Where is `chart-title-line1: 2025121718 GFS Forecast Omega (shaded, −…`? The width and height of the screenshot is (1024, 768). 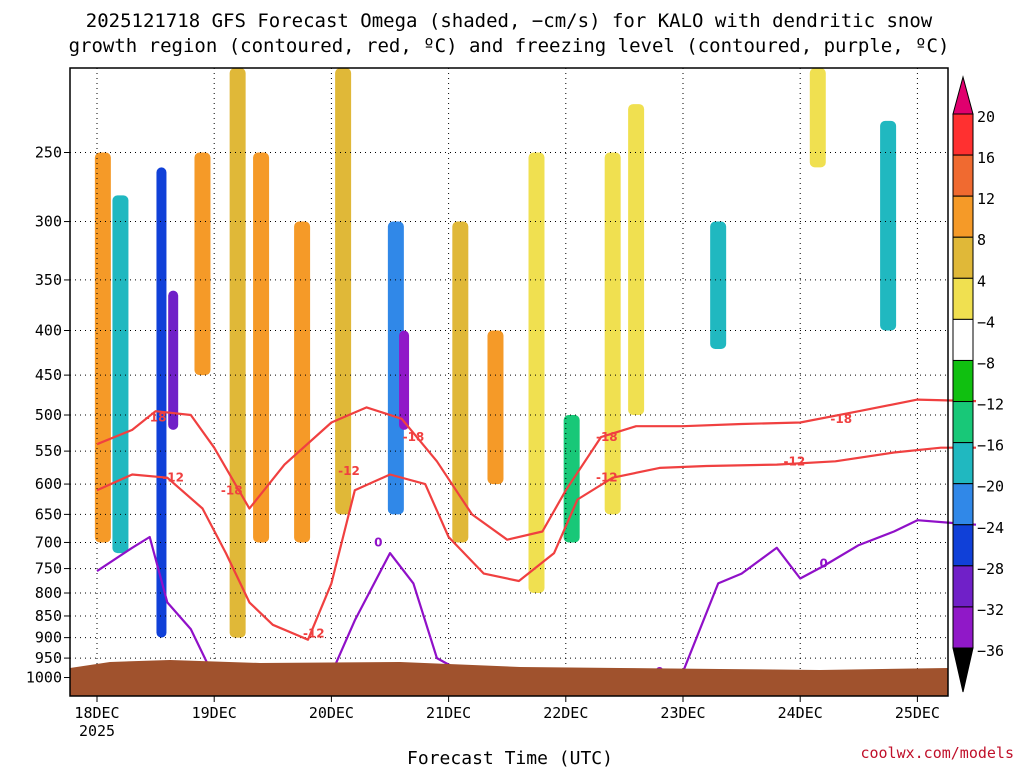
chart-title-line1: 2025121718 GFS Forecast Omega (shaded, −… is located at coordinates (509, 21).